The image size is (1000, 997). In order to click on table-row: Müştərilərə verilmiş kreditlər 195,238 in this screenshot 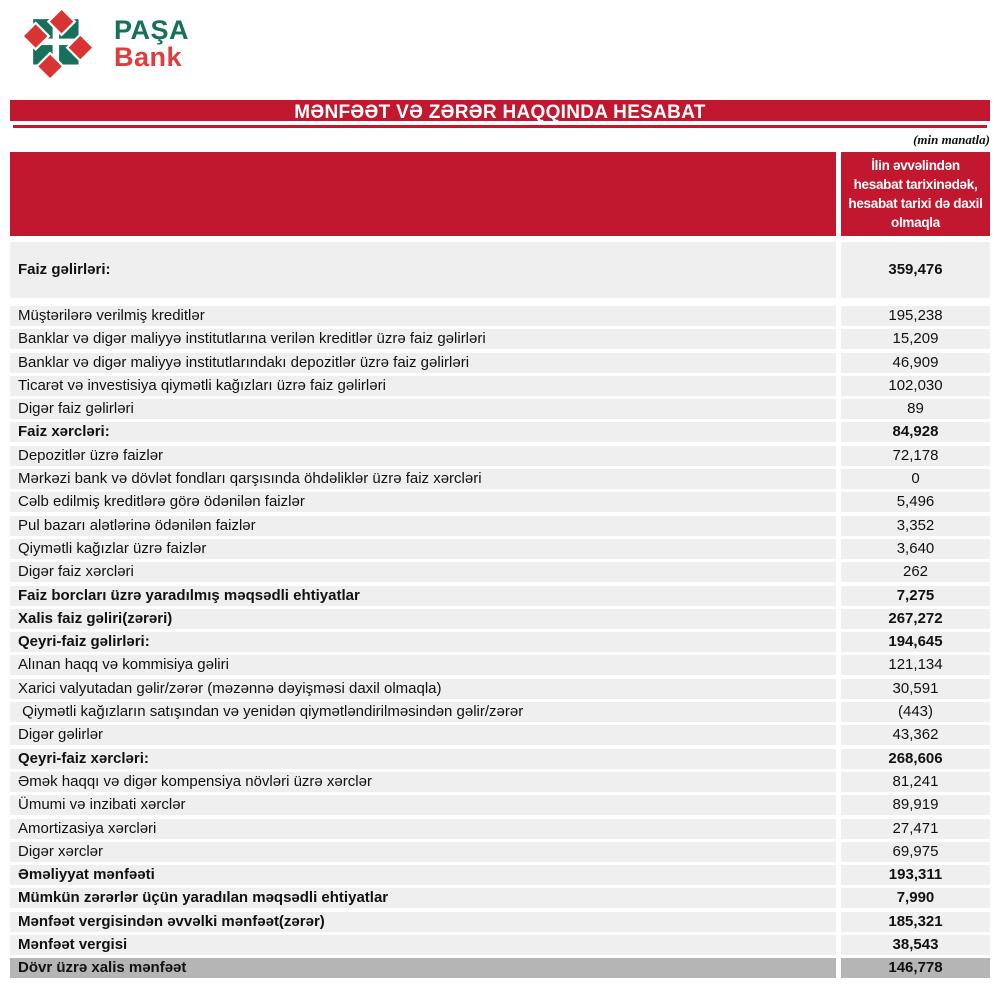, I will do `click(500, 316)`.